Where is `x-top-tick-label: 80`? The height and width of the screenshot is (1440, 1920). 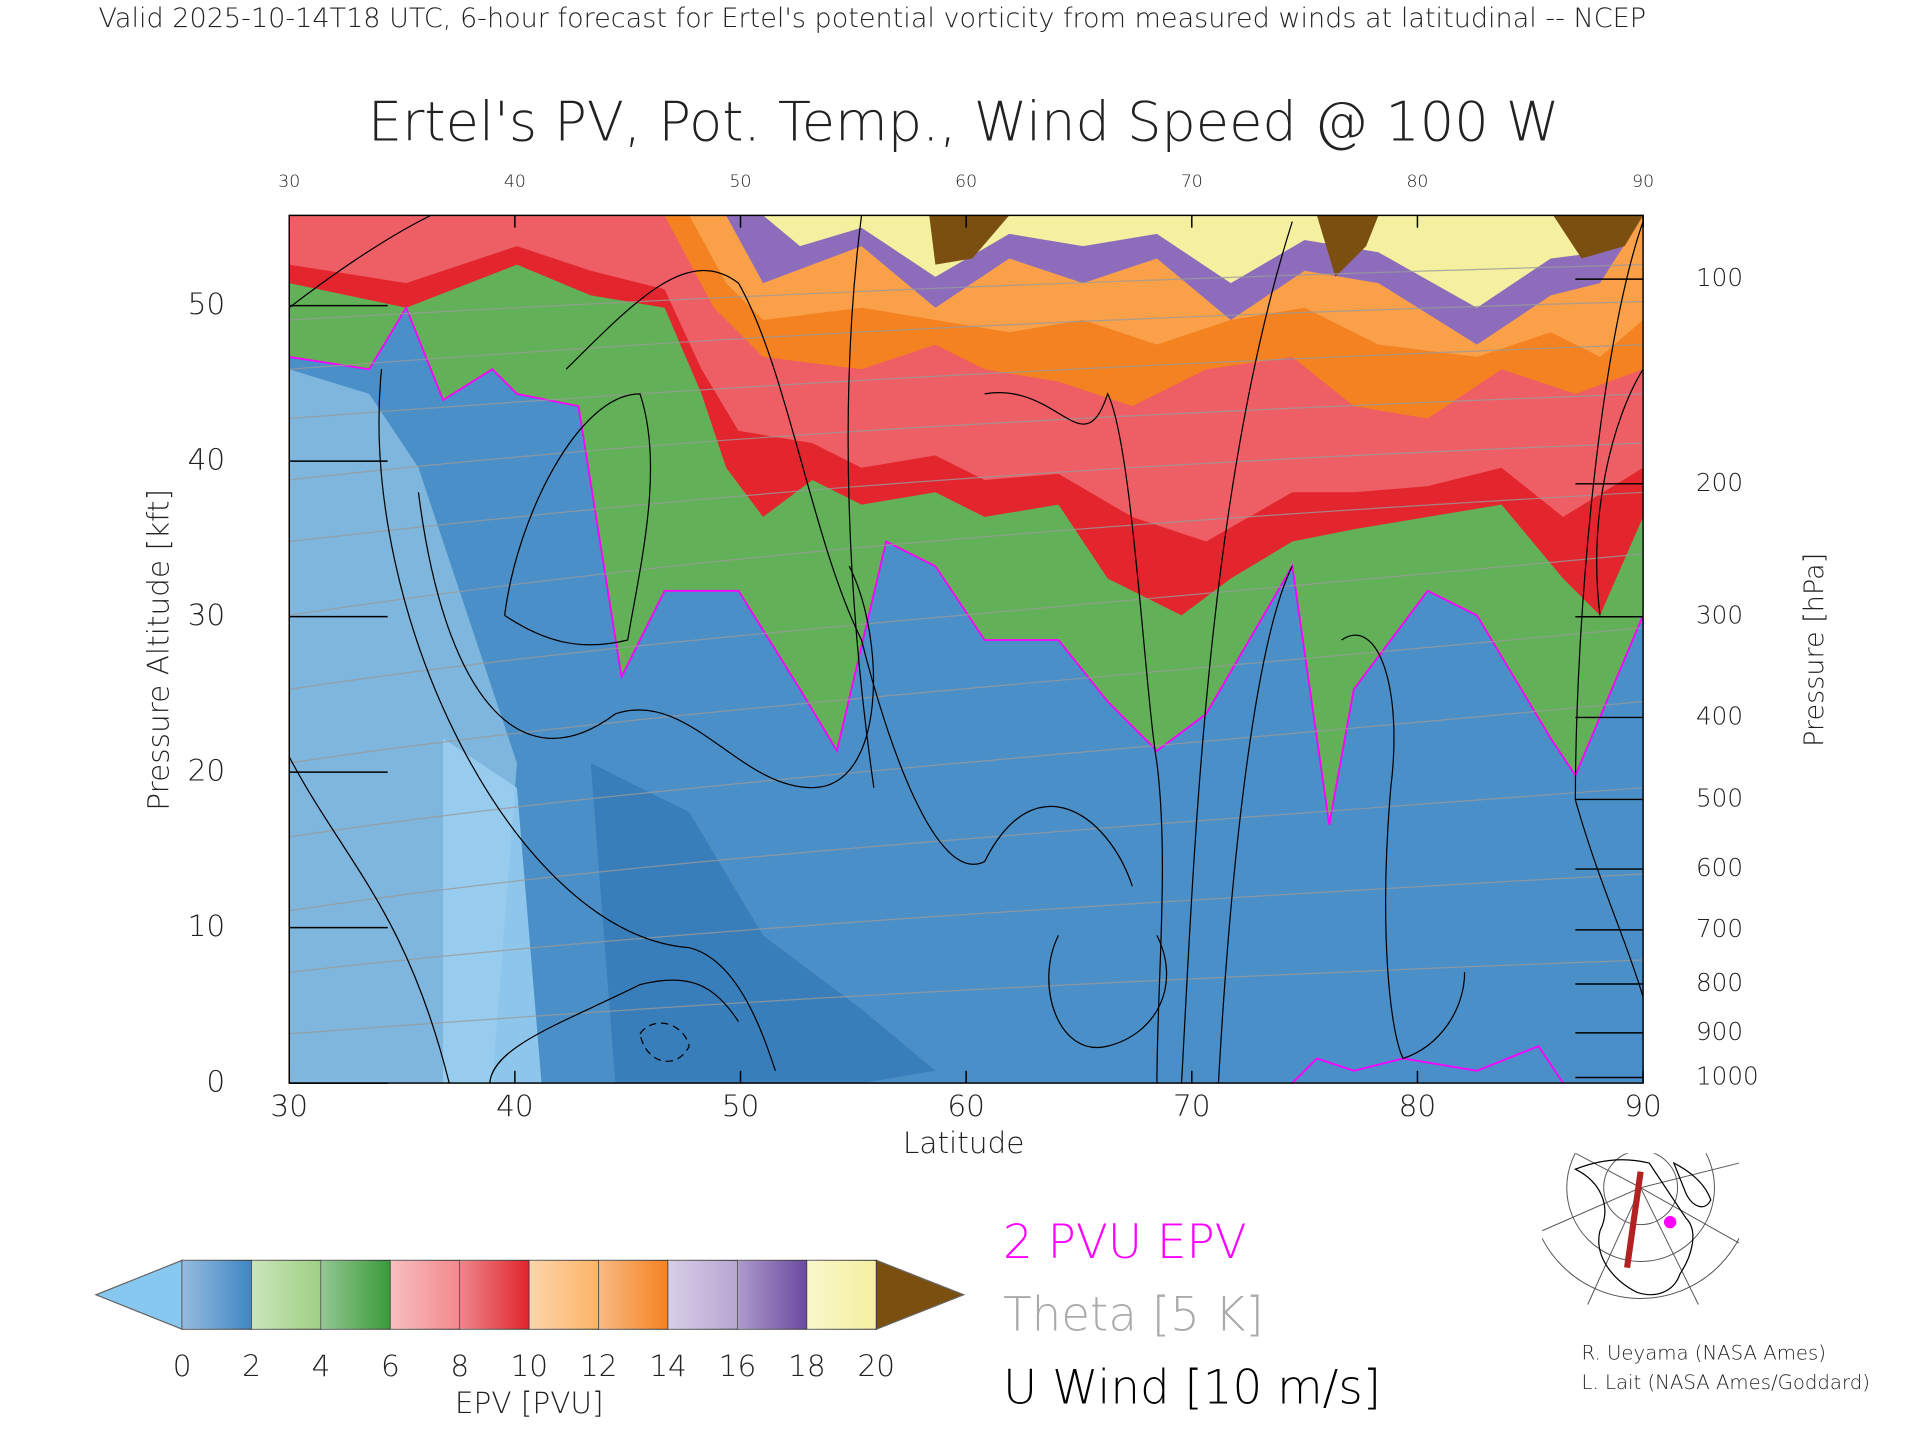
x-top-tick-label: 80 is located at coordinates (1417, 182).